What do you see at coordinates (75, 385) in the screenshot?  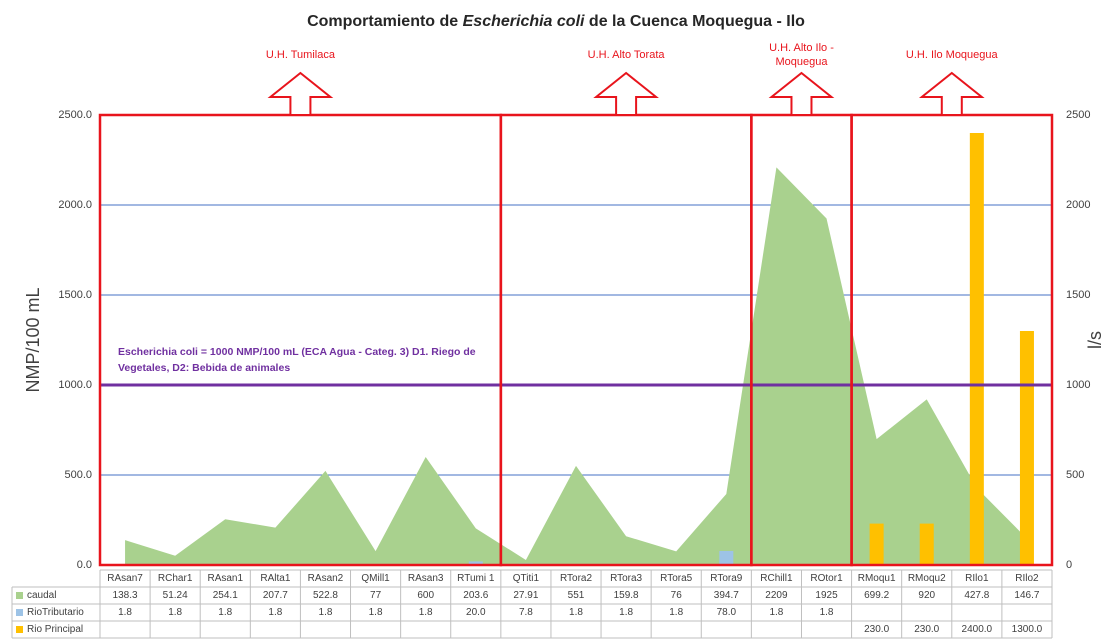 I see `y-tick-label: 1000.0` at bounding box center [75, 385].